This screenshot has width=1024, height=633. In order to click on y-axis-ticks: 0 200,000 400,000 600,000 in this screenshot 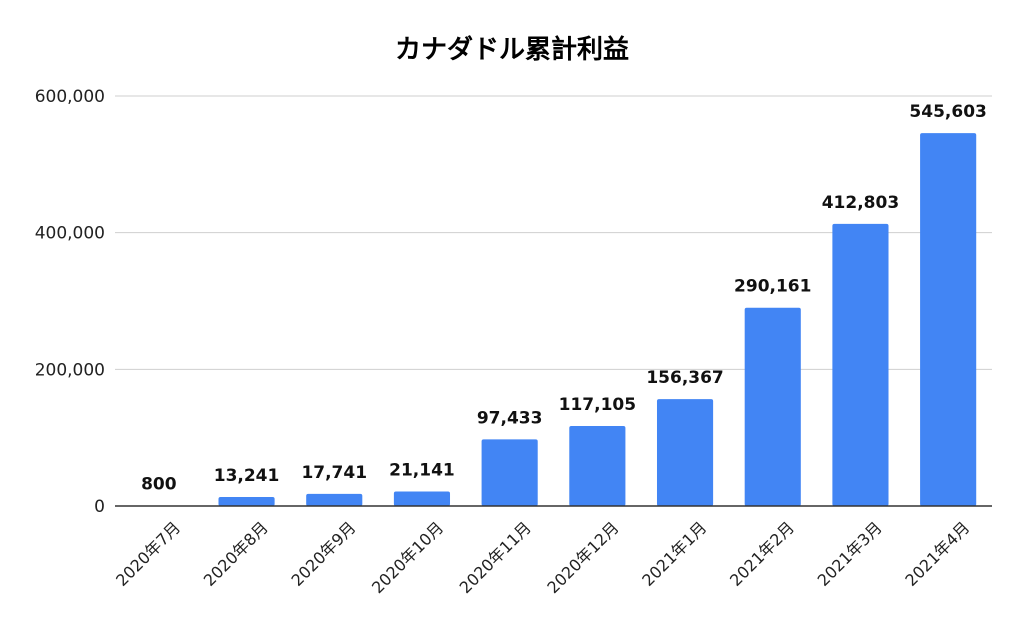, I will do `click(70, 302)`.